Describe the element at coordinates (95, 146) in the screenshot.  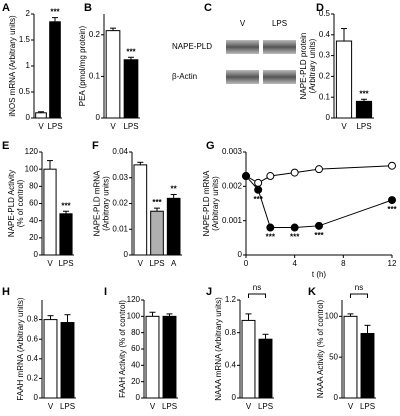
I see `panel-label: F` at that location.